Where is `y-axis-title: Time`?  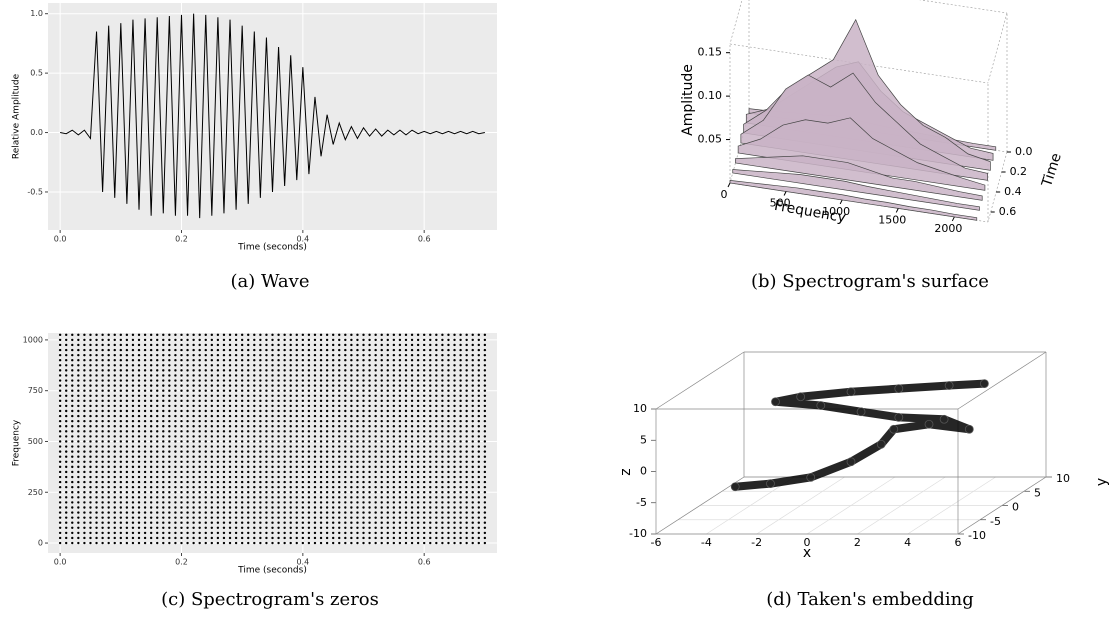 y-axis-title: Time is located at coordinates (1052, 170).